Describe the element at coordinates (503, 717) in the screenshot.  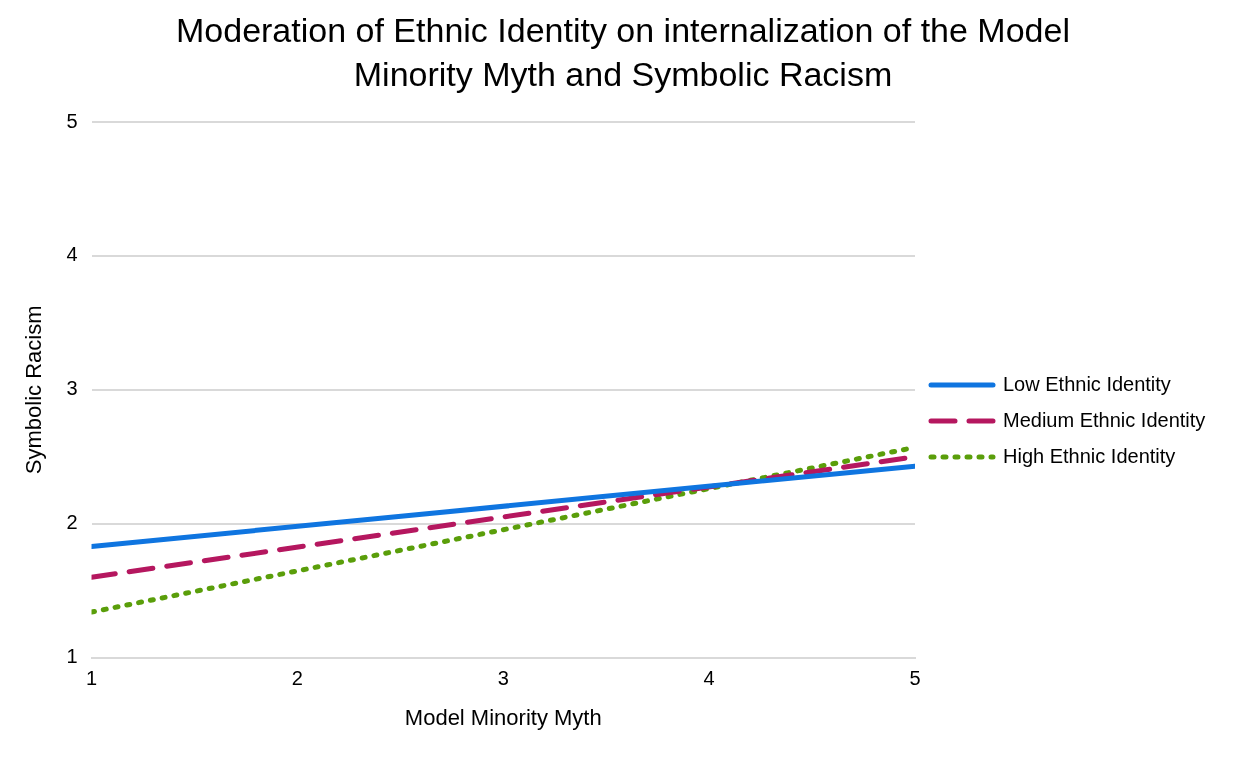
I see `x-axis-title: Model Minority Myth` at that location.